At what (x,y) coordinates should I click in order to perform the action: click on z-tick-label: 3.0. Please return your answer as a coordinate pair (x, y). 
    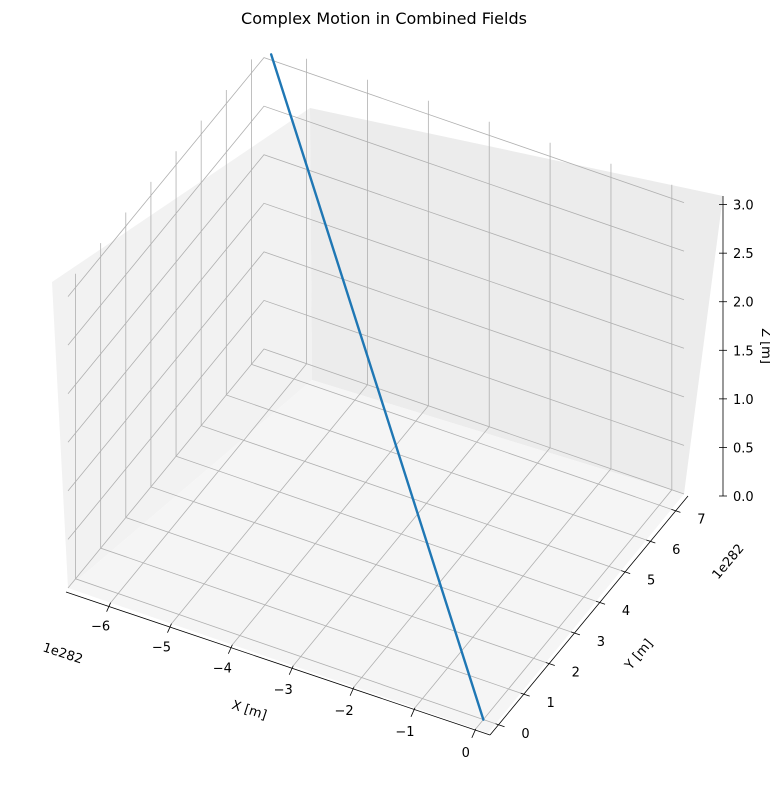
    Looking at the image, I should click on (743, 206).